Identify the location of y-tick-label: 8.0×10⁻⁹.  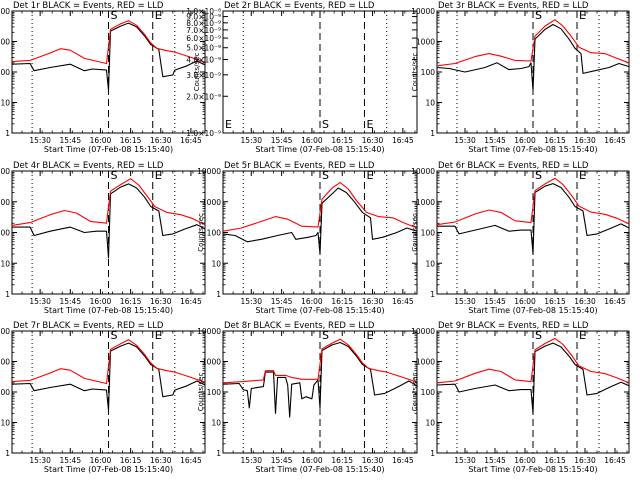
(203, 23).